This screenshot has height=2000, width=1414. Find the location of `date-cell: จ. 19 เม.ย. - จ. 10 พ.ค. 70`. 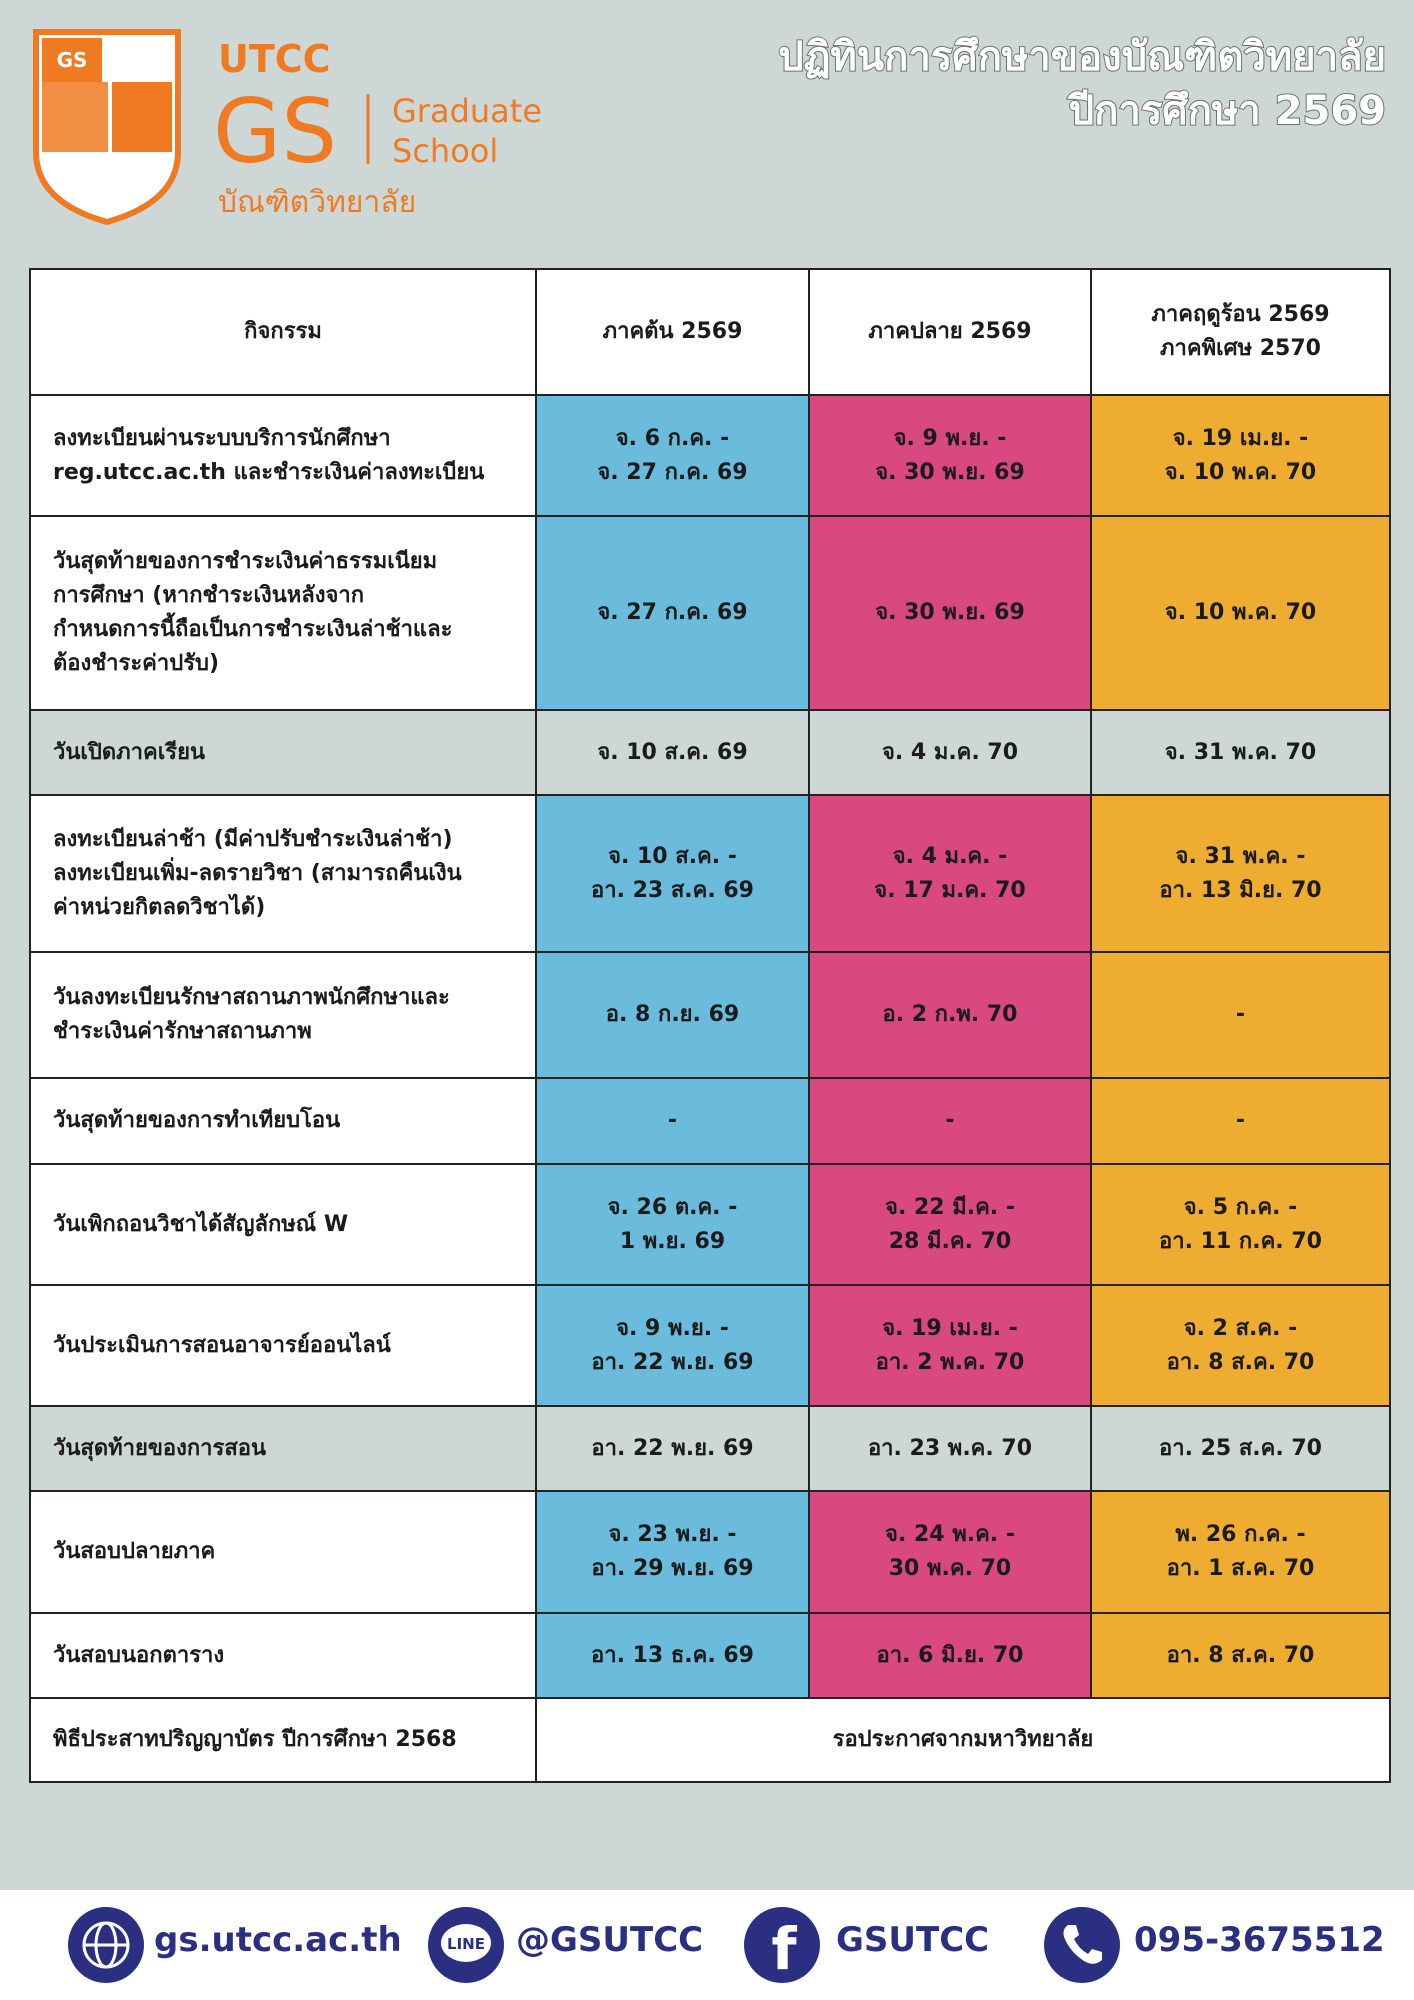

date-cell: จ. 19 เม.ย. - จ. 10 พ.ค. 70 is located at coordinates (1240, 455).